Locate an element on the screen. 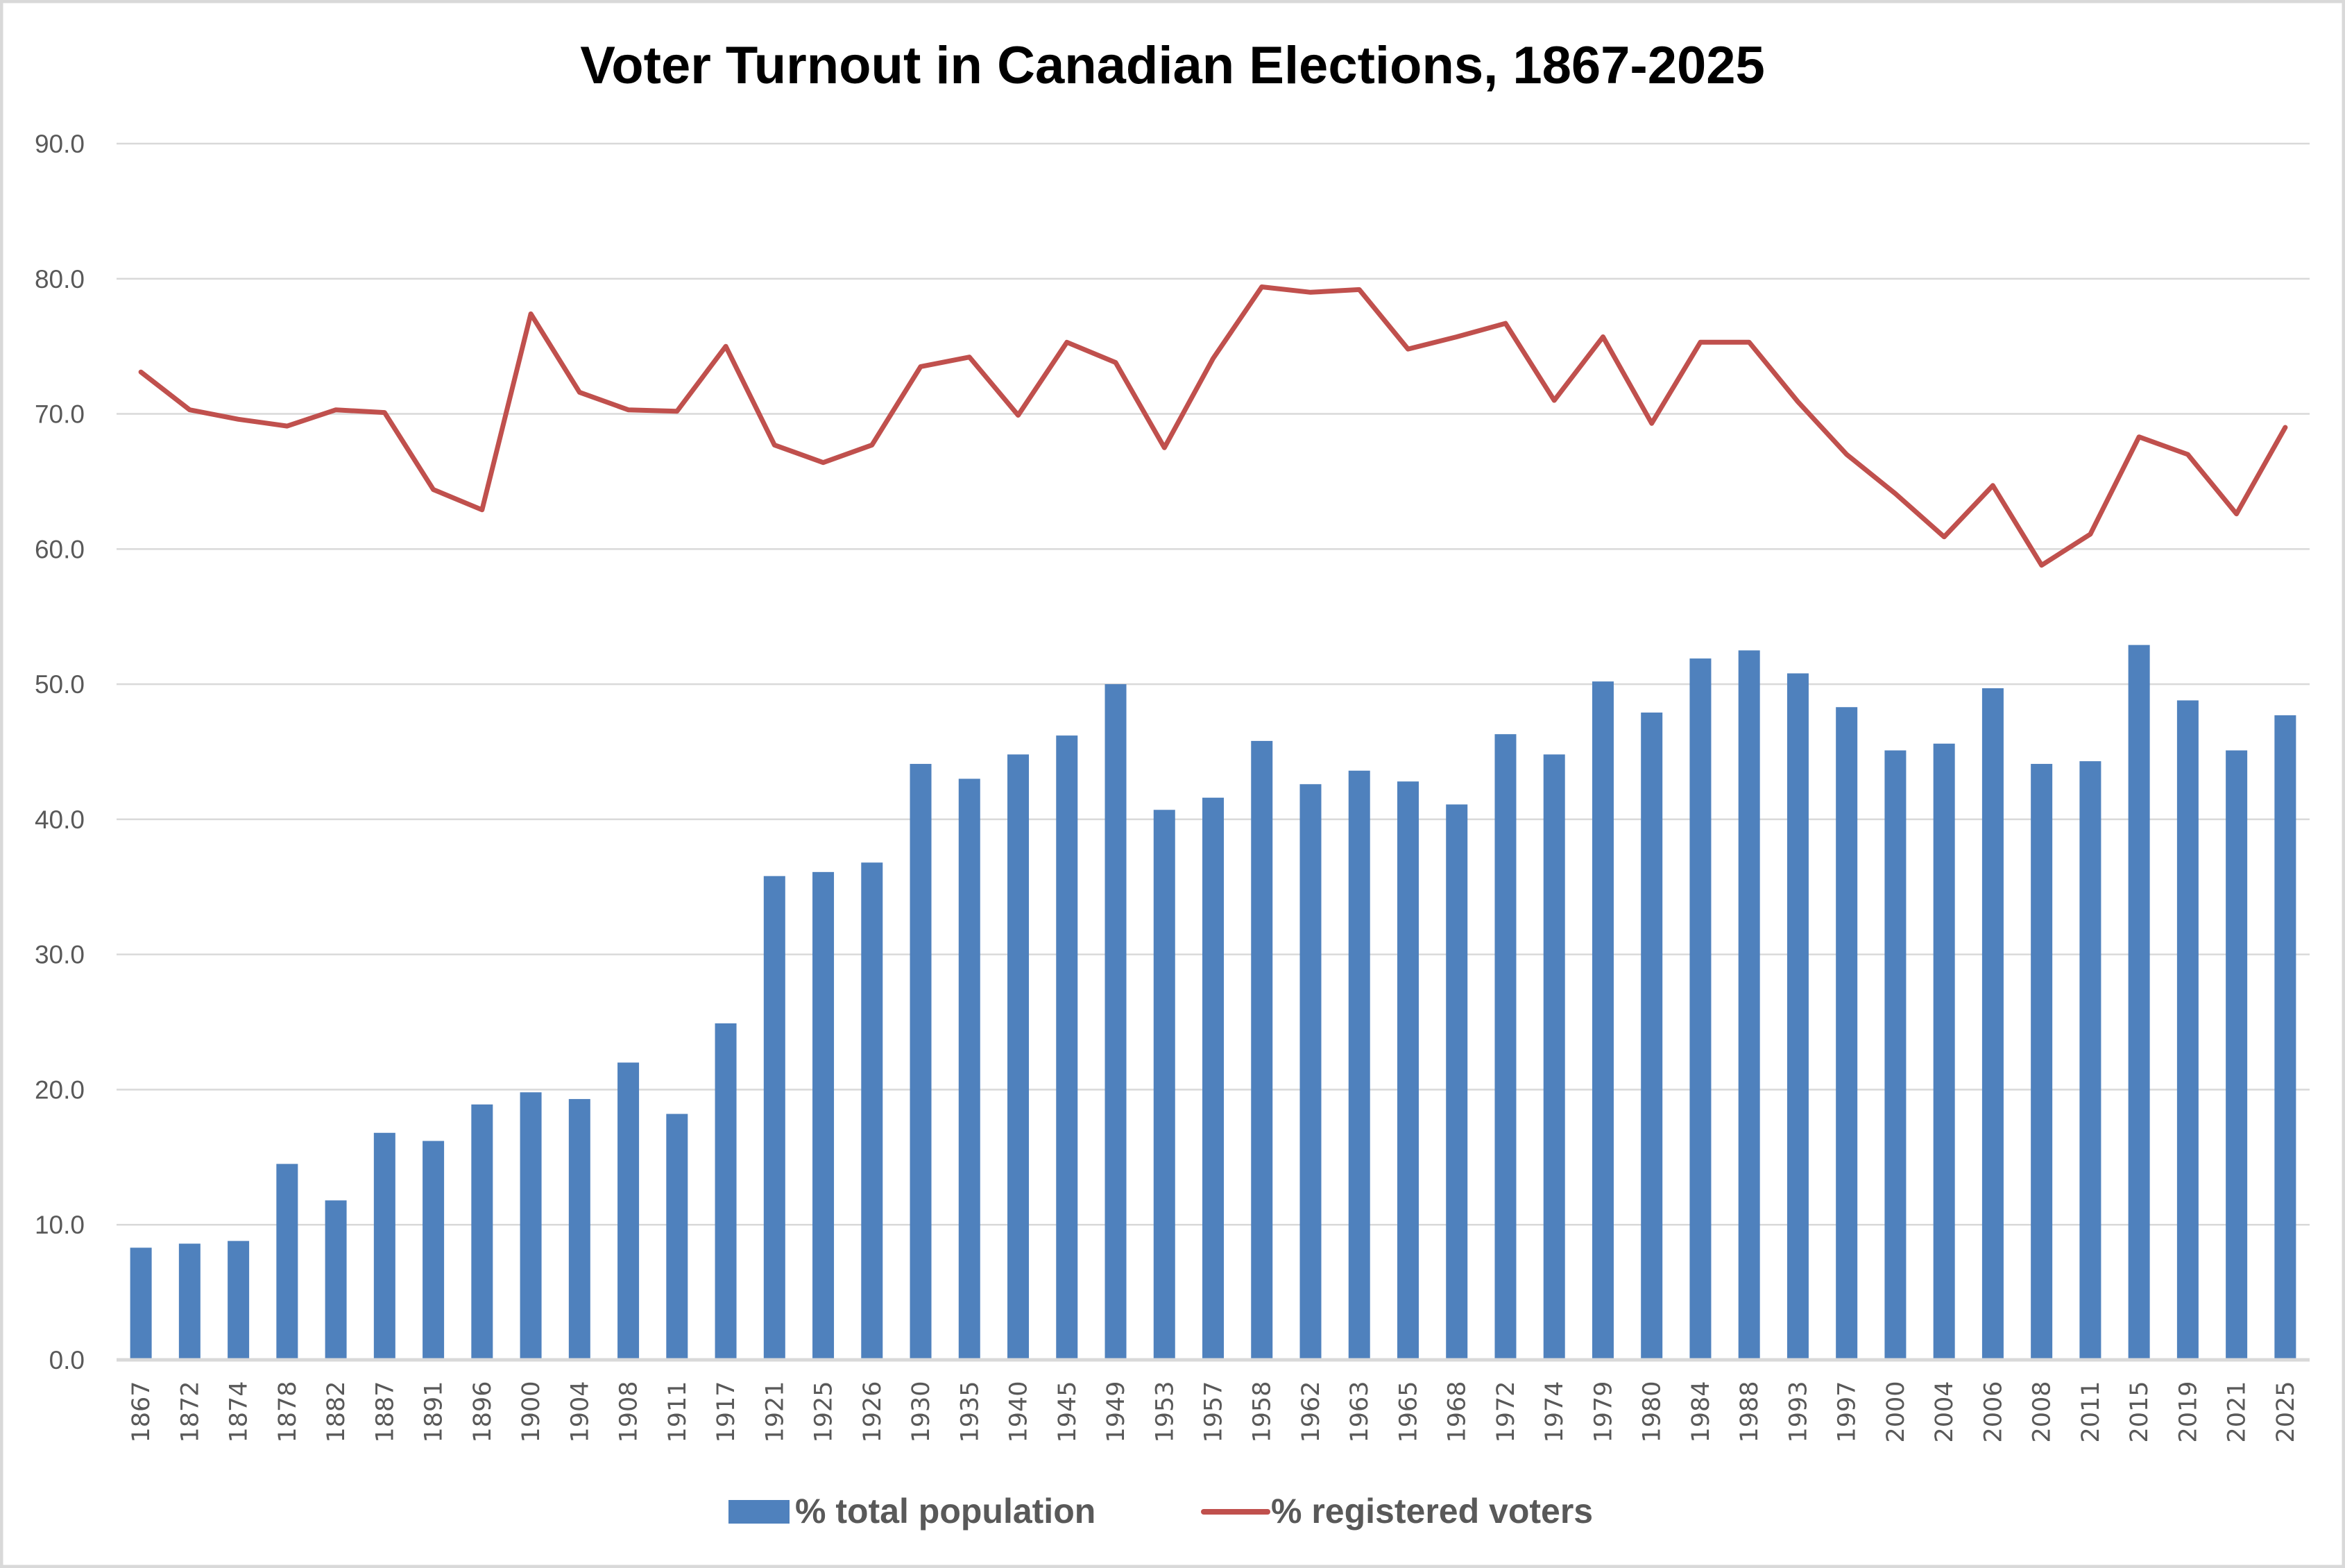  legend-label: % registered voters is located at coordinates (1432, 1511).